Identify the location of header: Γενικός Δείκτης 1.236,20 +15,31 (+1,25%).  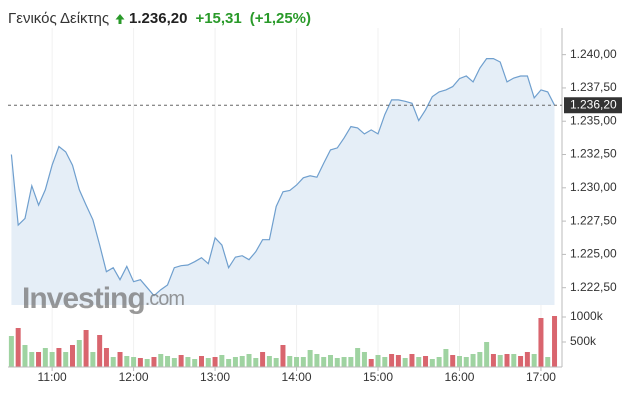
(163, 18).